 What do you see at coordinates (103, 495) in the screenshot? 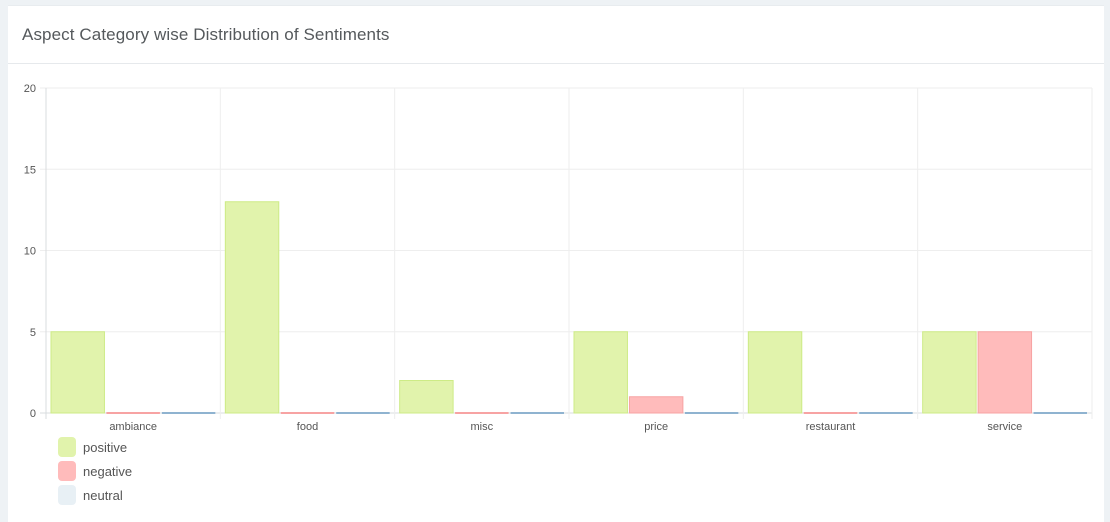
I see `legend-label-neutral: neutral` at bounding box center [103, 495].